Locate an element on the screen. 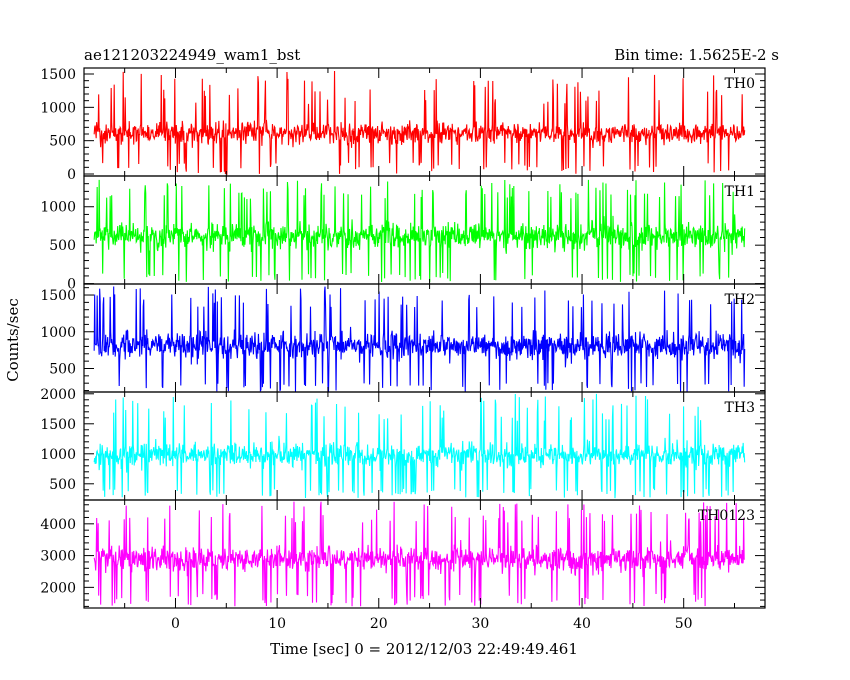 The image size is (850, 680). x-axis-label: Time [sec] 0 = 2012/12/03 22:49:49.461 is located at coordinates (424, 649).